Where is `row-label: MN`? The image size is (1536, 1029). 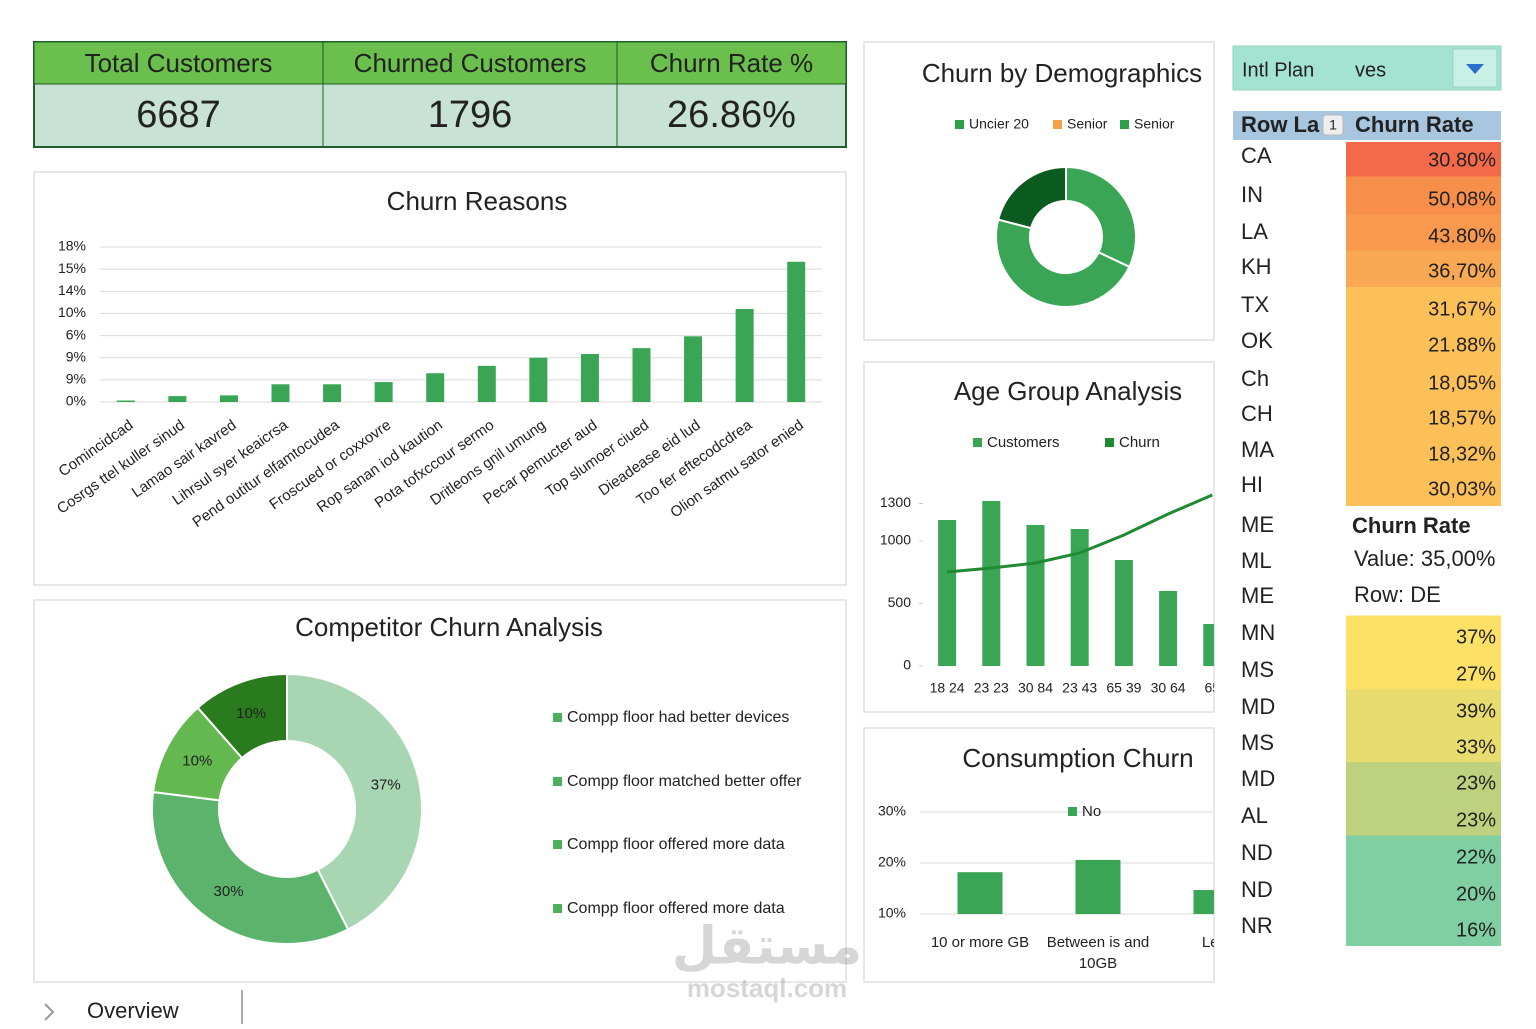
row-label: MN is located at coordinates (1258, 632).